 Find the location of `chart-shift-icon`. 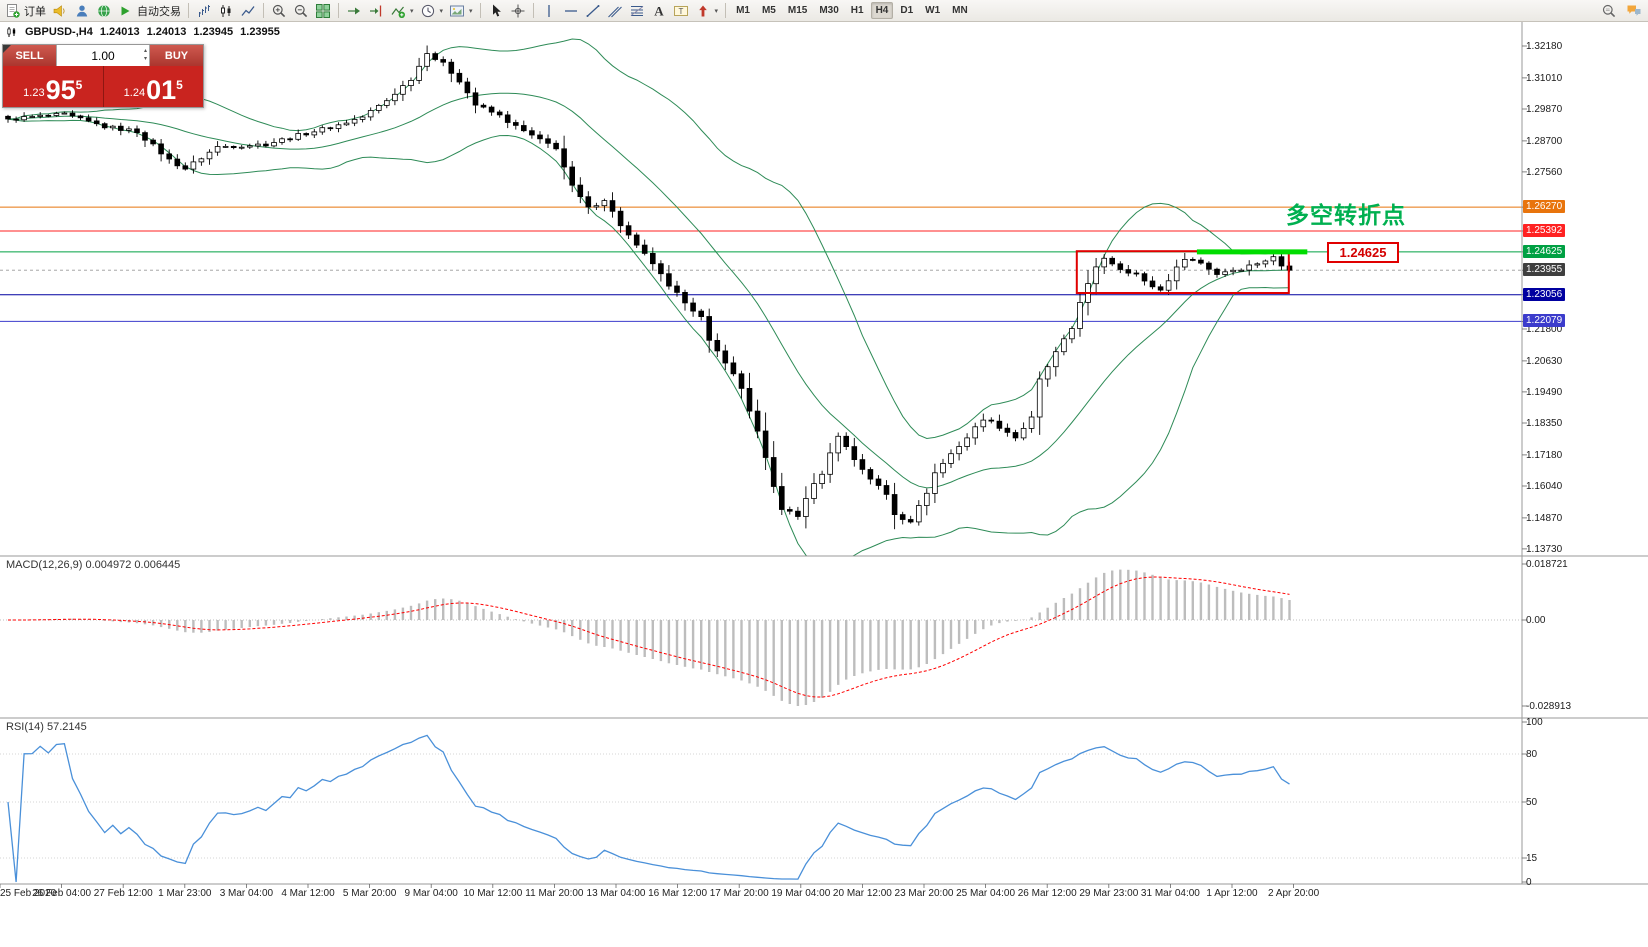

chart-shift-icon is located at coordinates (376, 11).